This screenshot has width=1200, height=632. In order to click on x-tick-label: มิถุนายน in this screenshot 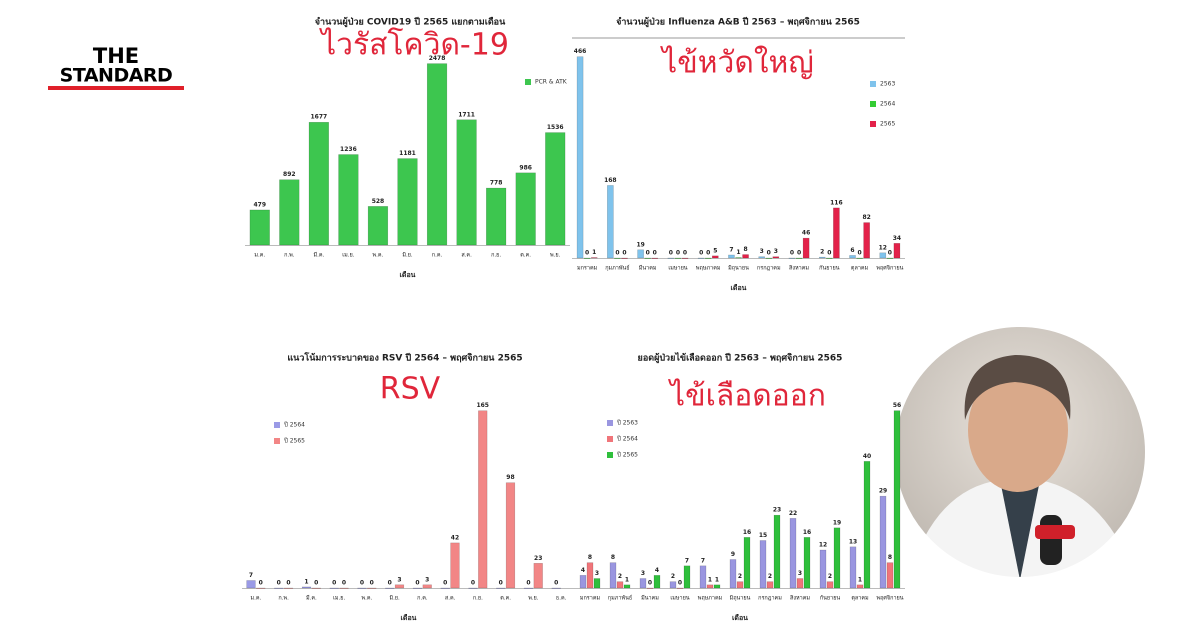, I will do `click(739, 598)`.